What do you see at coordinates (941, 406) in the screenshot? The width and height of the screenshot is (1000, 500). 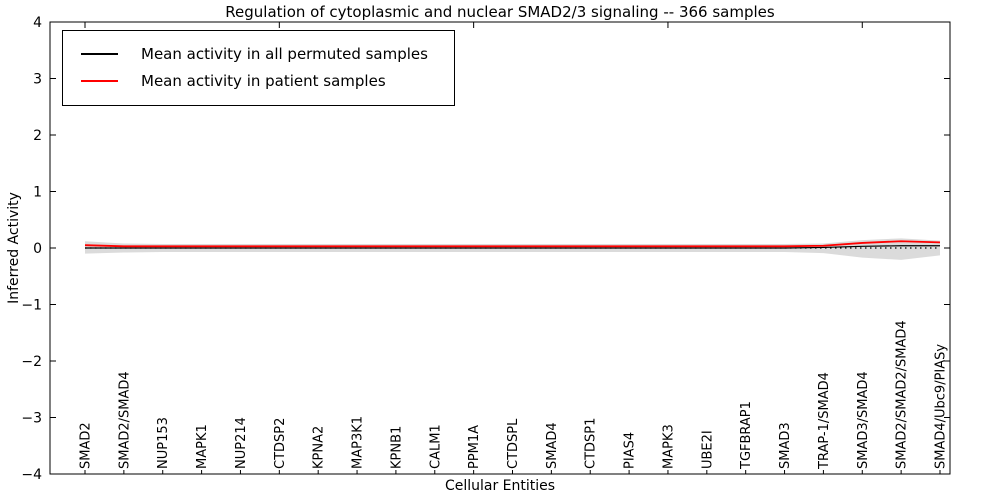 I see `x-tick-label: SMAD4/Ubc9/PIASy` at bounding box center [941, 406].